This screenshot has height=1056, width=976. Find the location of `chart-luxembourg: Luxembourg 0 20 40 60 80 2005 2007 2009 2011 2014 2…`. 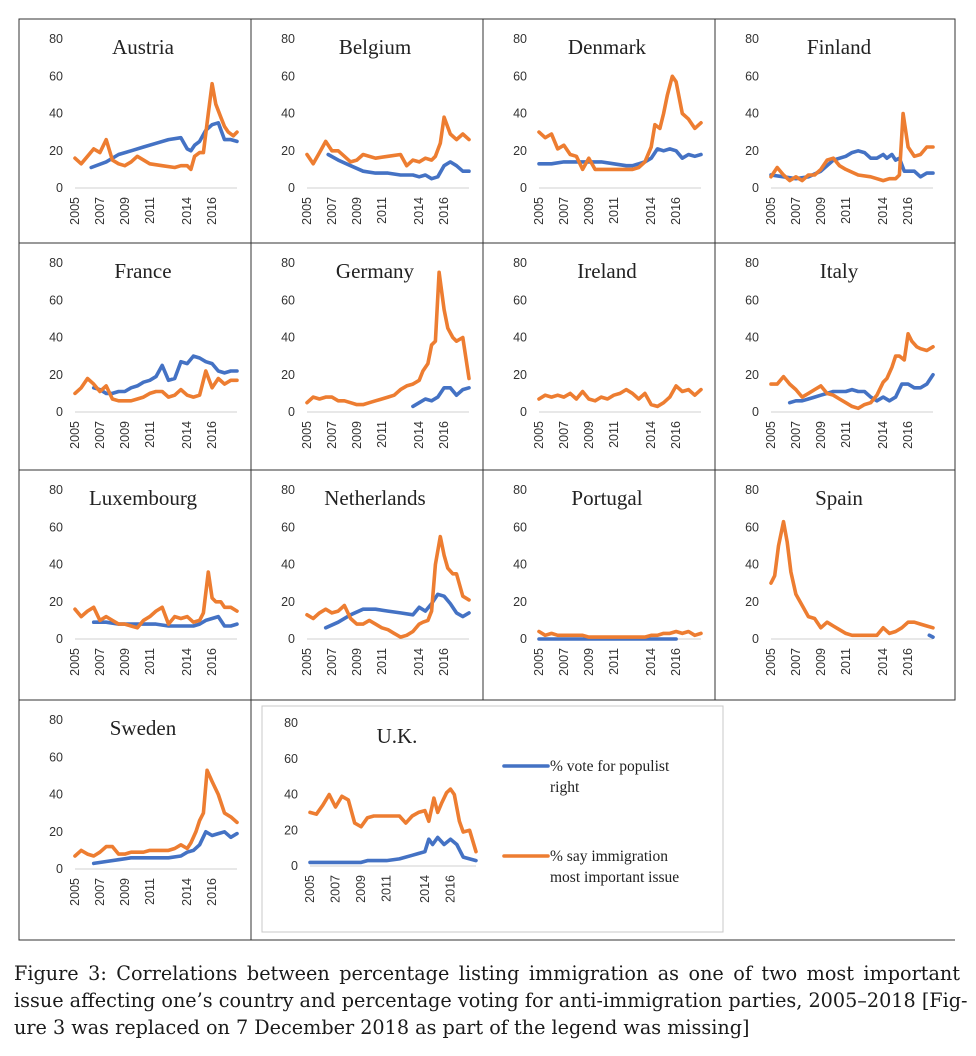

chart-luxembourg: Luxembourg 0 20 40 60 80 2005 2007 2009 2011 2014 2… is located at coordinates (144, 579).